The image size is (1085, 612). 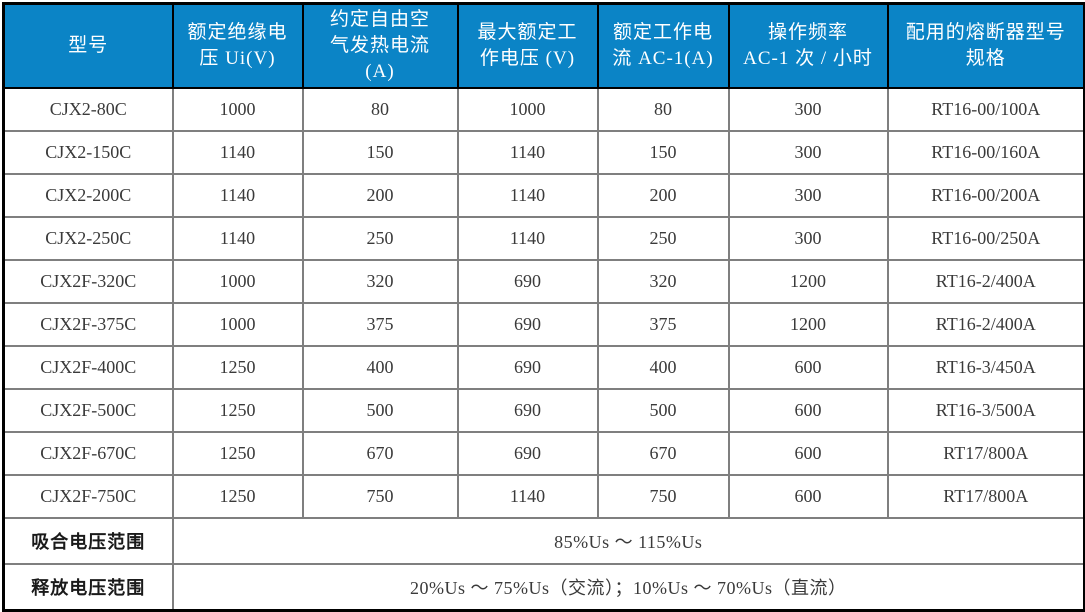 I want to click on thermal-current-cell: 150, so click(x=380, y=152).